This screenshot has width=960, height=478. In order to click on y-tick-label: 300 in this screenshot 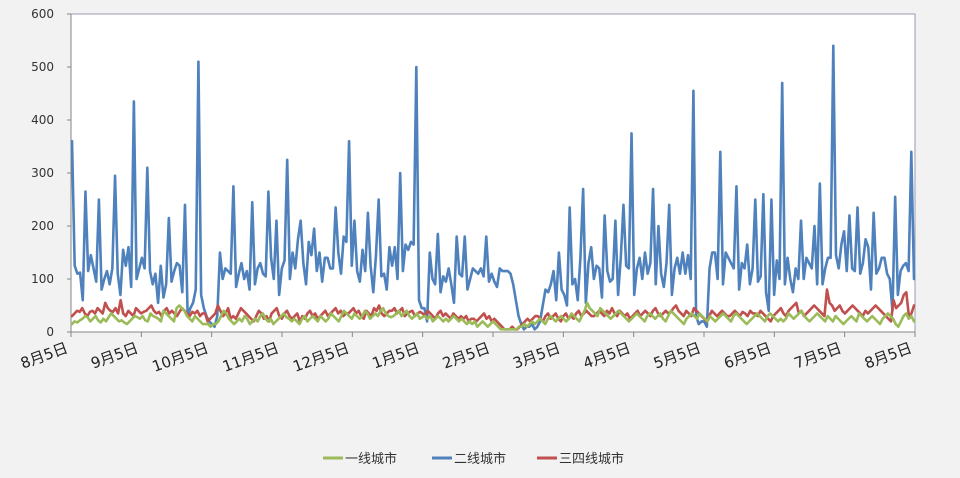, I will do `click(42, 173)`.